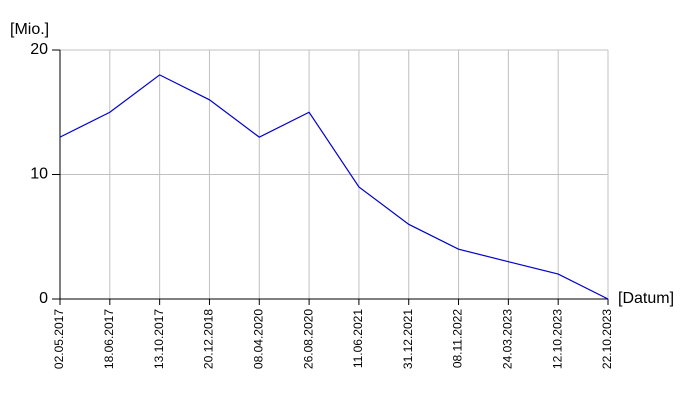 This screenshot has width=700, height=400. Describe the element at coordinates (39, 49) in the screenshot. I see `y-tick-label: 20` at that location.